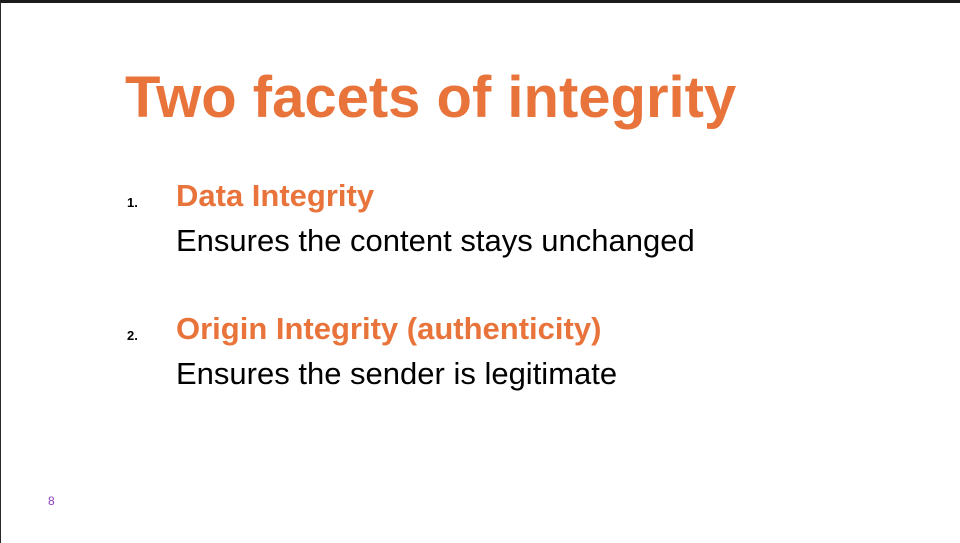 The height and width of the screenshot is (543, 960). What do you see at coordinates (51, 501) in the screenshot?
I see `page-number: 8` at bounding box center [51, 501].